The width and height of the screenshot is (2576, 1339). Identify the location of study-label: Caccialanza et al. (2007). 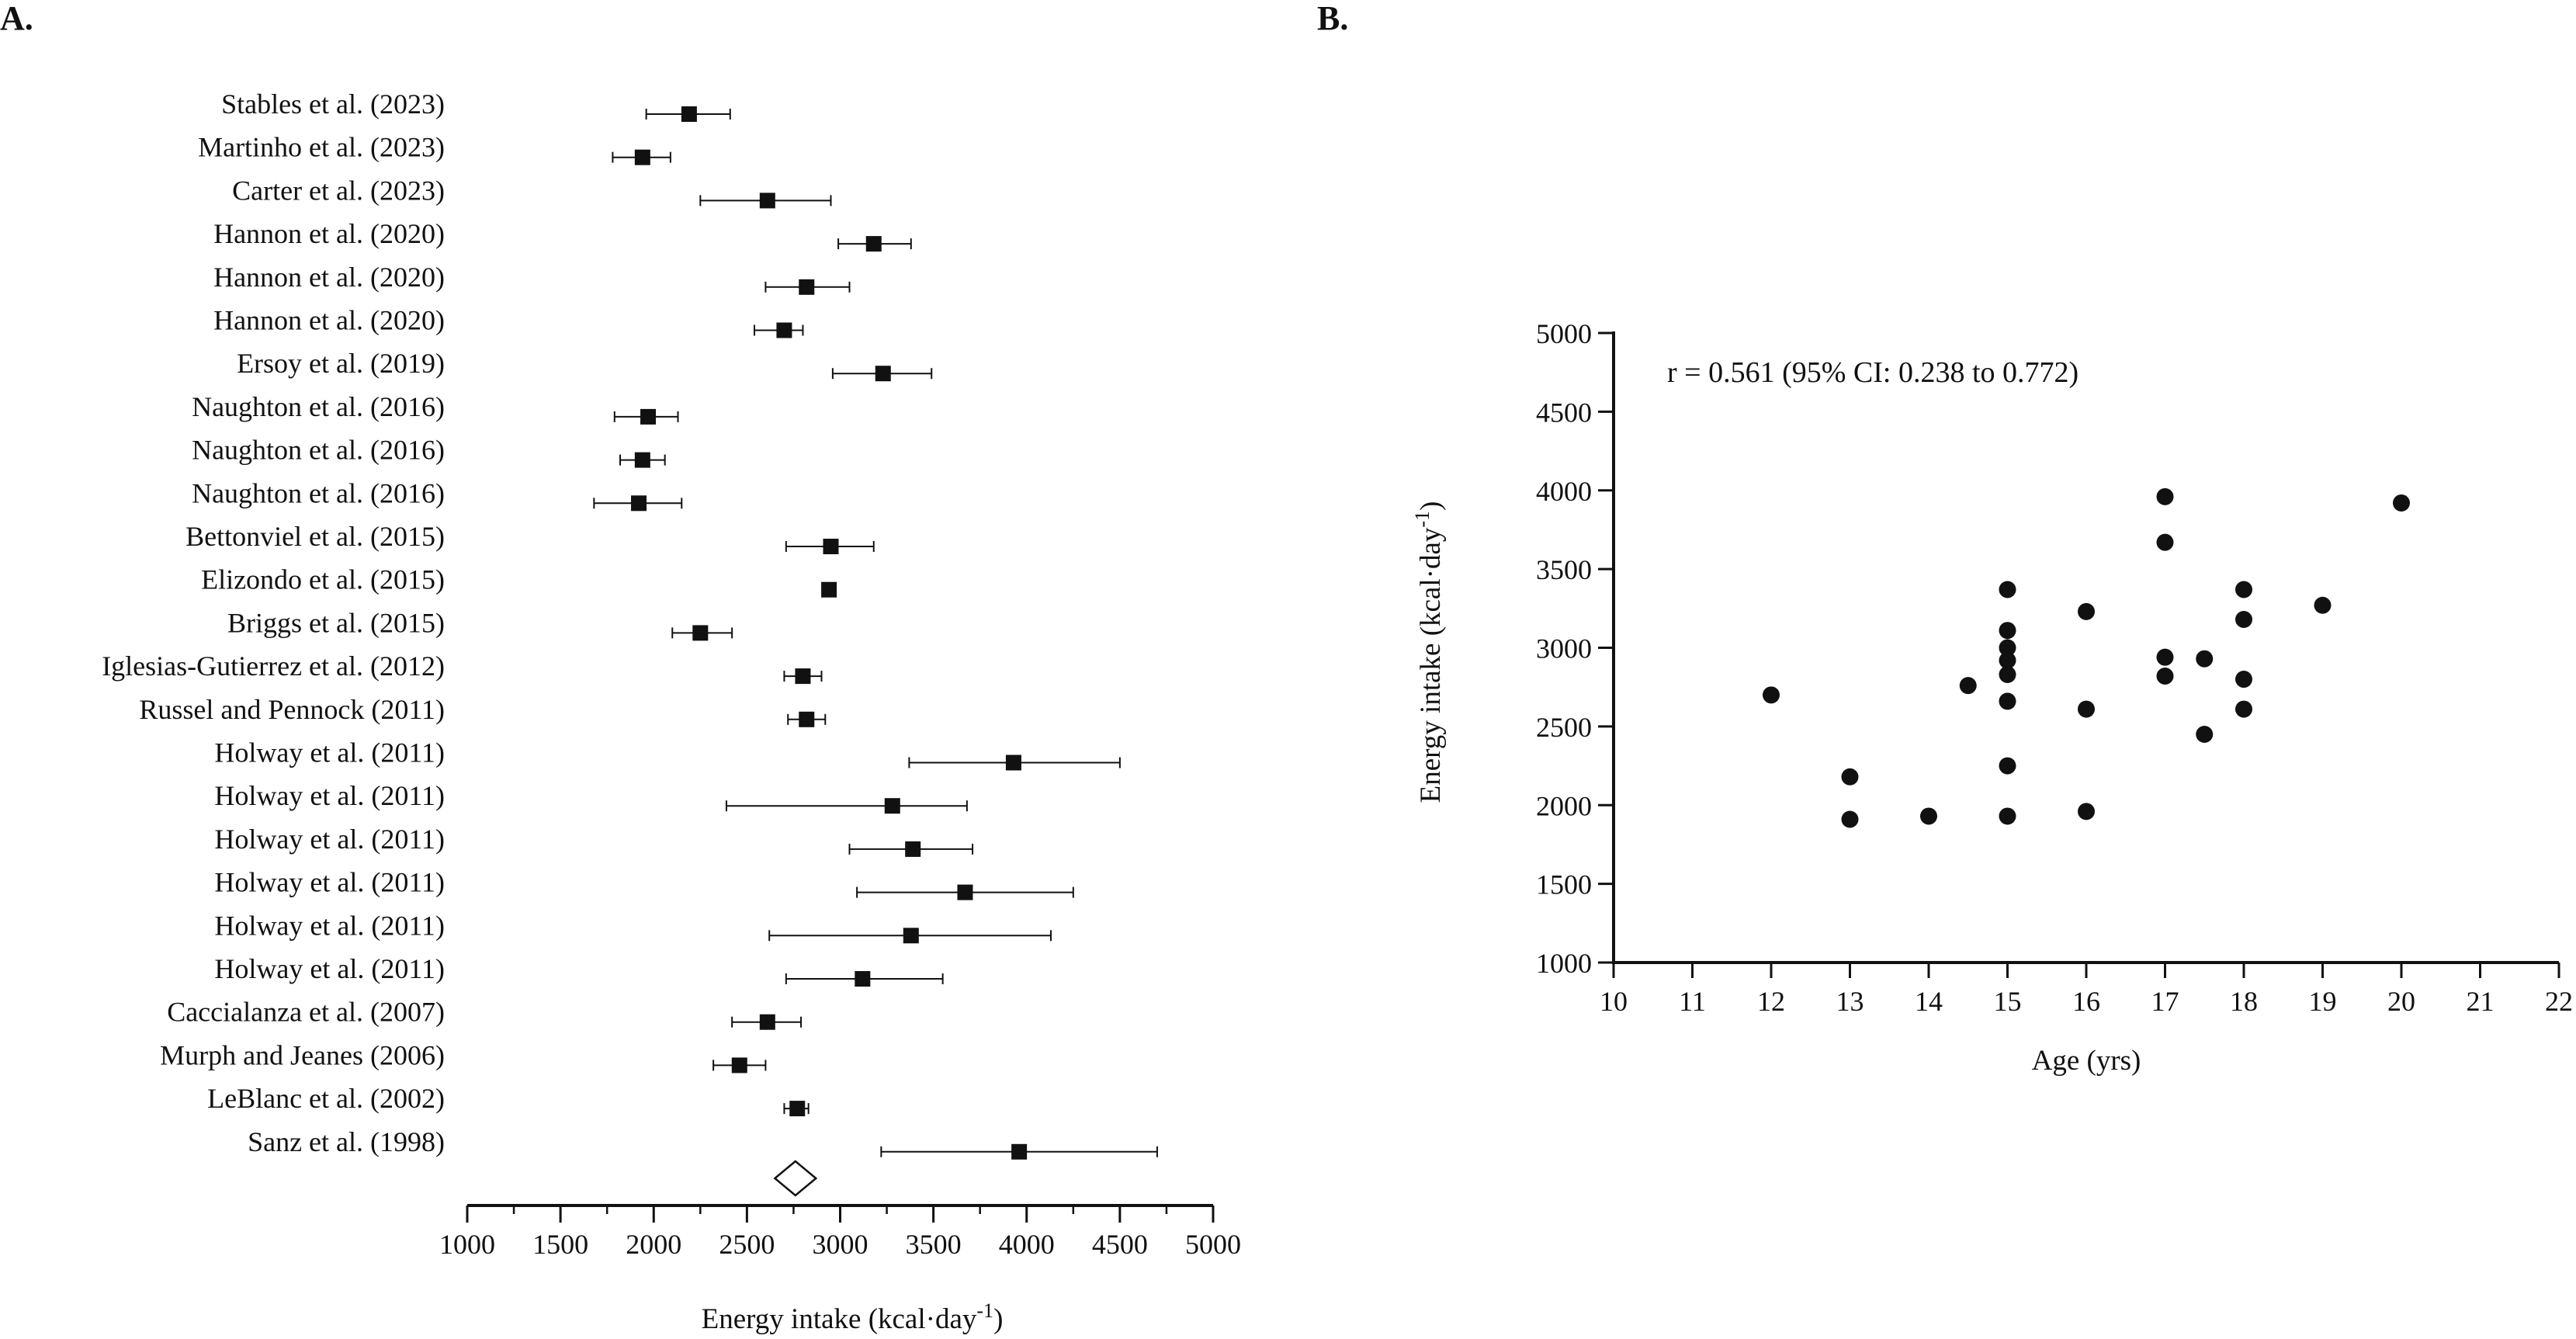
(306, 1012).